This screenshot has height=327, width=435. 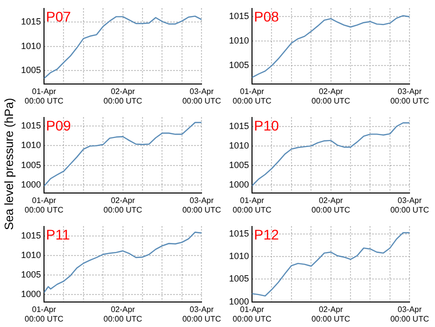 What do you see at coordinates (59, 125) in the screenshot?
I see `chart-title: P09` at bounding box center [59, 125].